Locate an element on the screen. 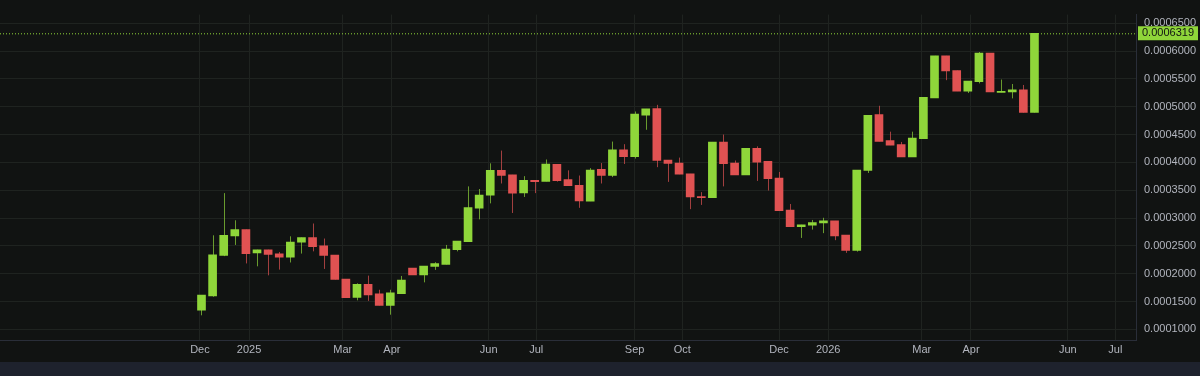 This screenshot has height=376, width=1200. x-tick-label: 2025 is located at coordinates (249, 349).